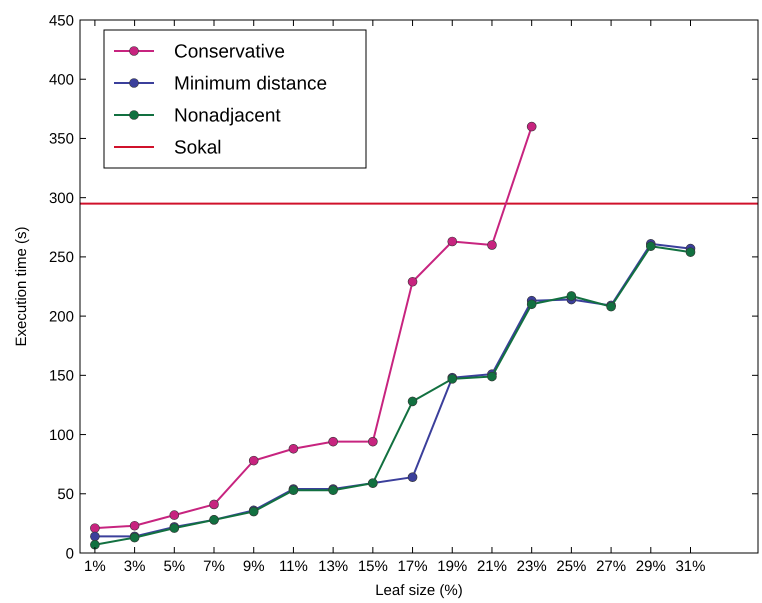 This screenshot has width=762, height=603. What do you see at coordinates (228, 116) in the screenshot?
I see `legend-label: Nonadjacent` at bounding box center [228, 116].